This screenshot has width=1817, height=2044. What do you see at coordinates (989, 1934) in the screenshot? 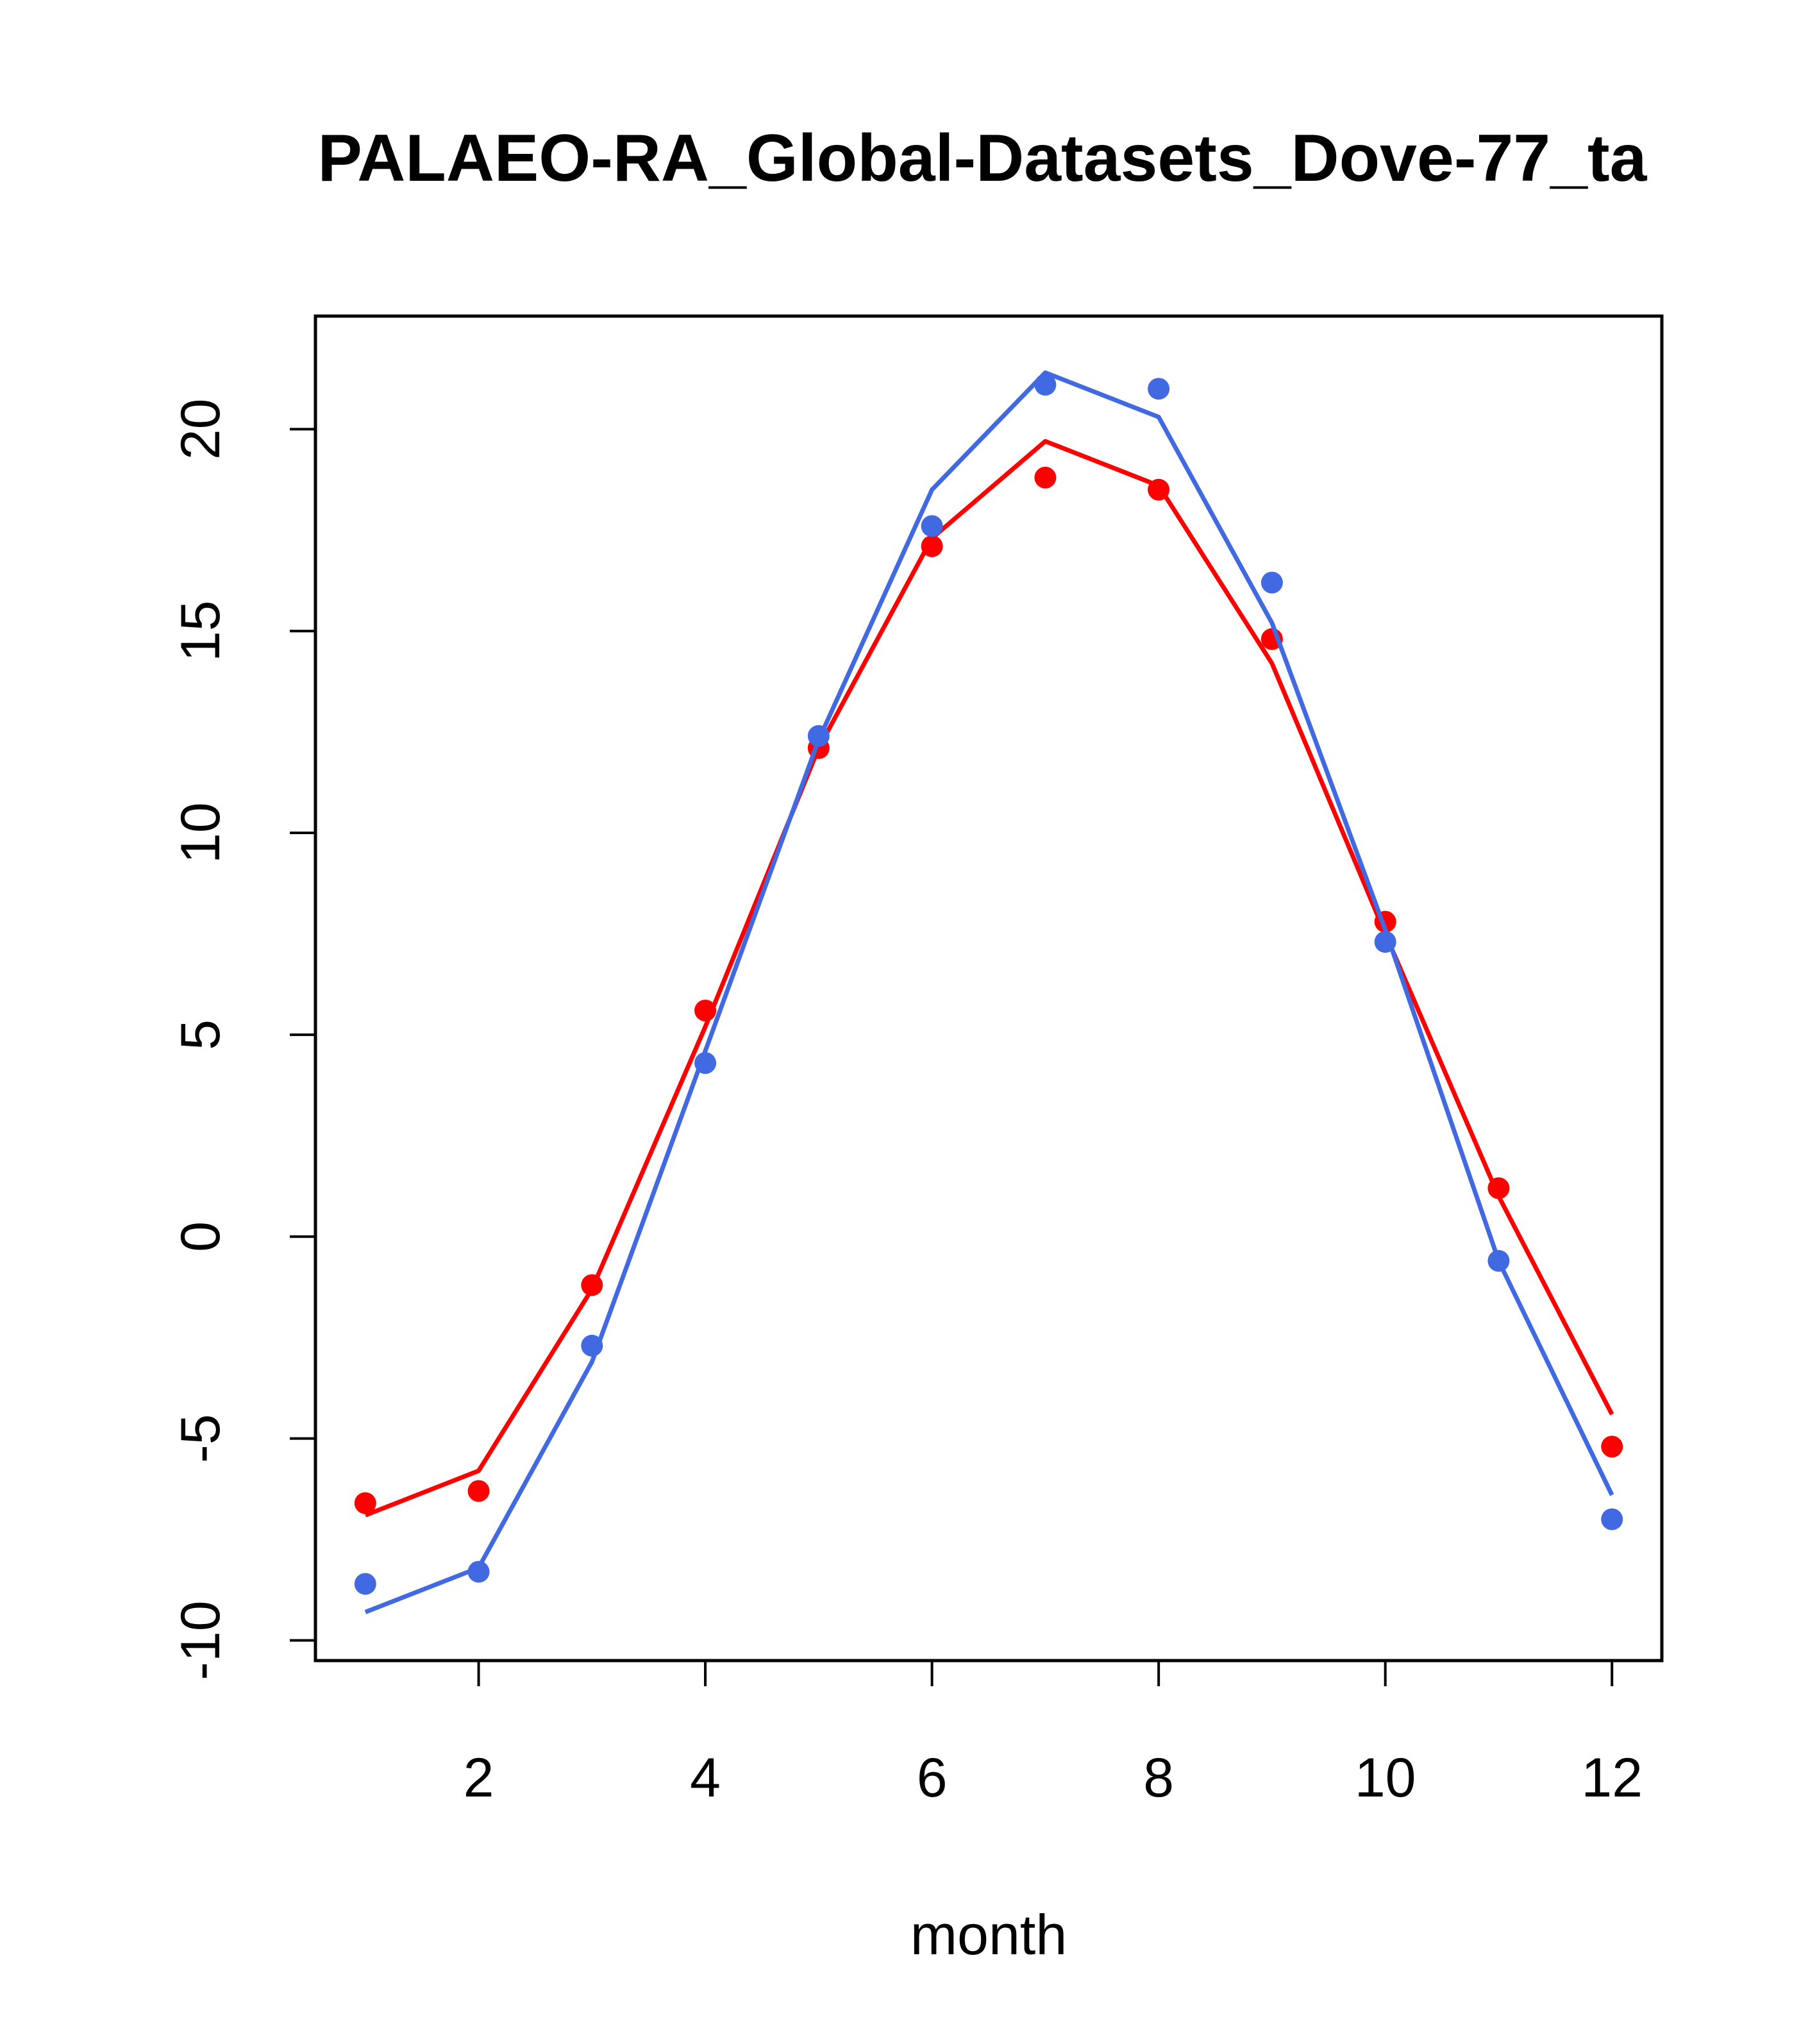
I see `x-axis-label: month` at bounding box center [989, 1934].